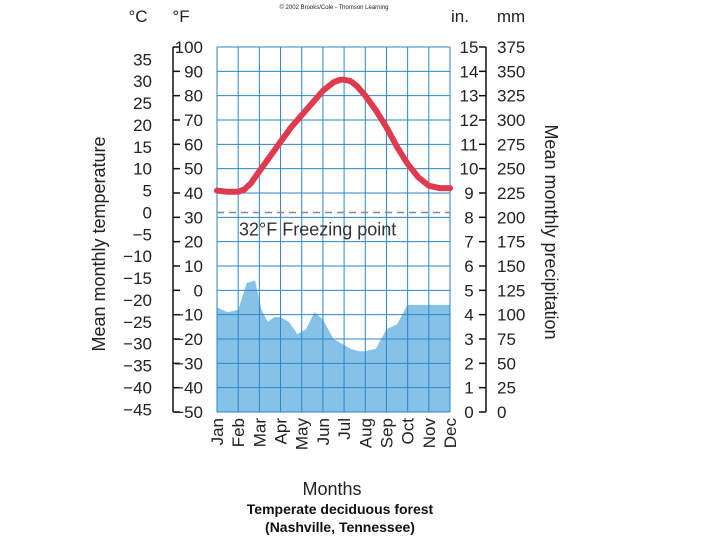 This screenshot has width=720, height=540. What do you see at coordinates (142, 59) in the screenshot?
I see `celsius-tick-label: 35` at bounding box center [142, 59].